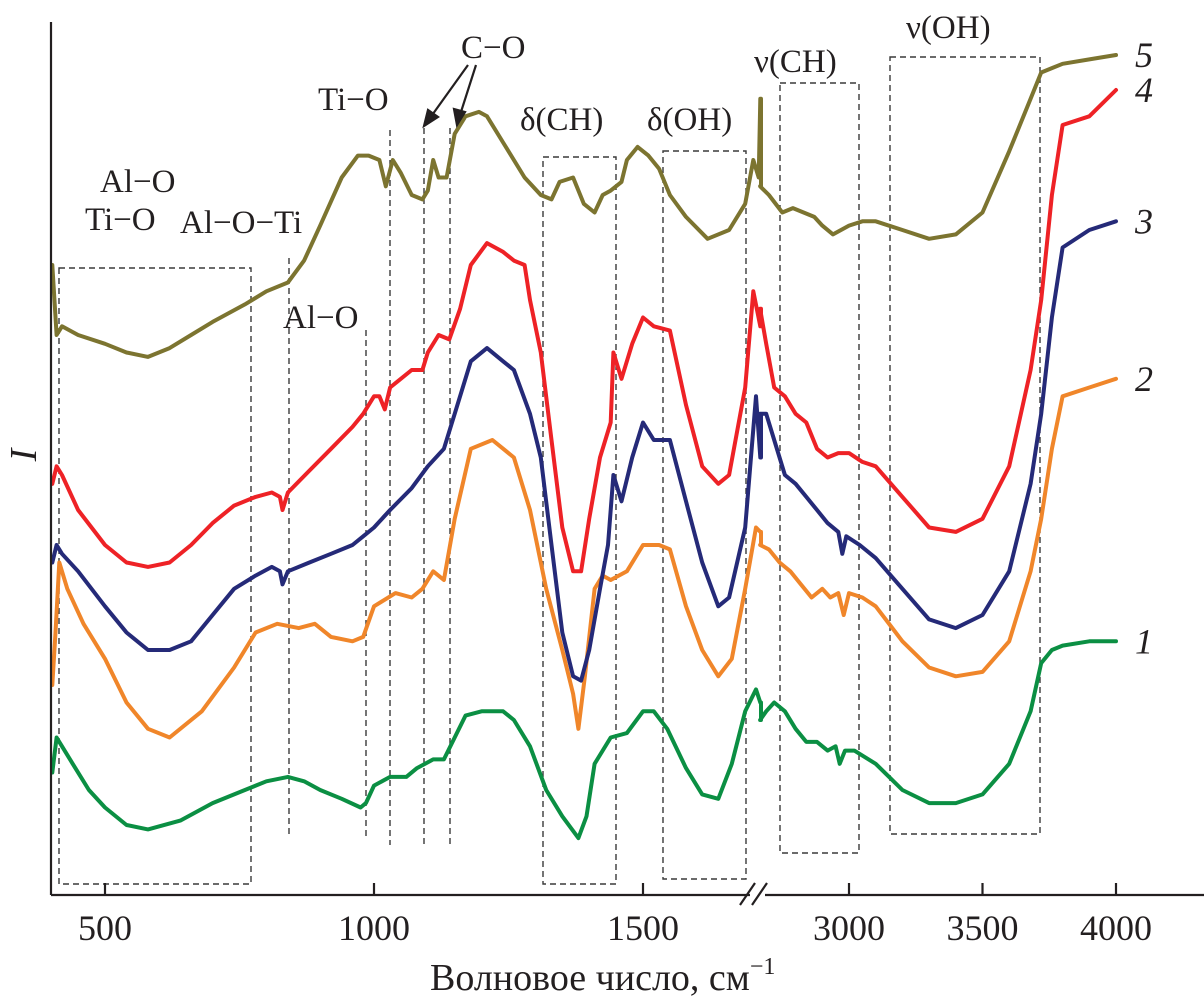 The image size is (1204, 1003). I want to click on annotation-al-o-top: Al−O, so click(137, 182).